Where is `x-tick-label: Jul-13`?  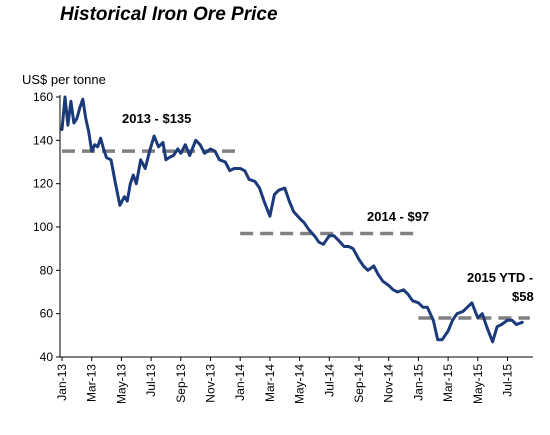 x-tick-label: Jul-13 is located at coordinates (151, 380).